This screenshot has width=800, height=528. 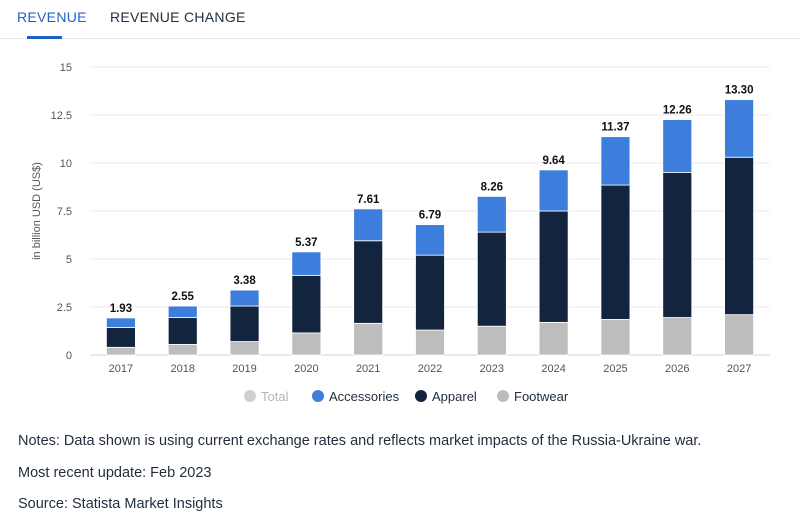 What do you see at coordinates (37, 211) in the screenshot?
I see `y-axis-label: in billion USD (US$)` at bounding box center [37, 211].